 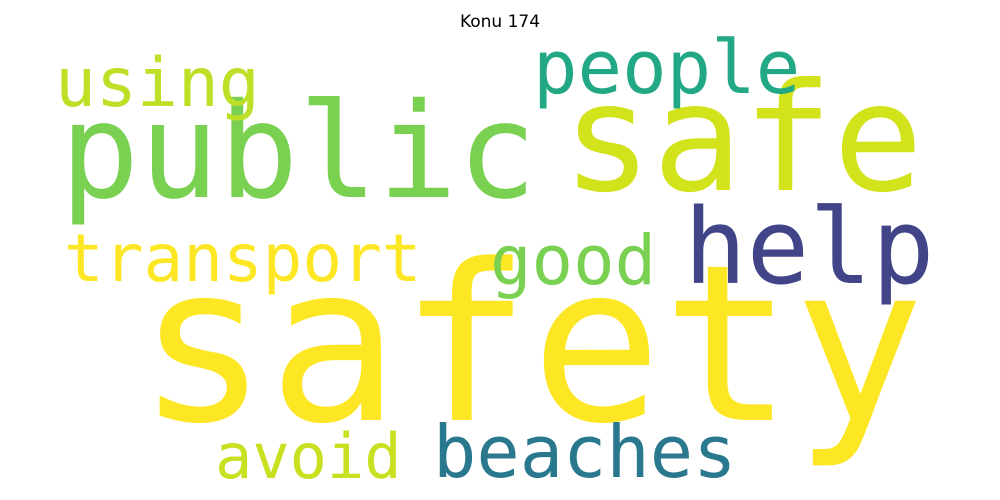 I want to click on word-using: using, so click(x=157, y=83).